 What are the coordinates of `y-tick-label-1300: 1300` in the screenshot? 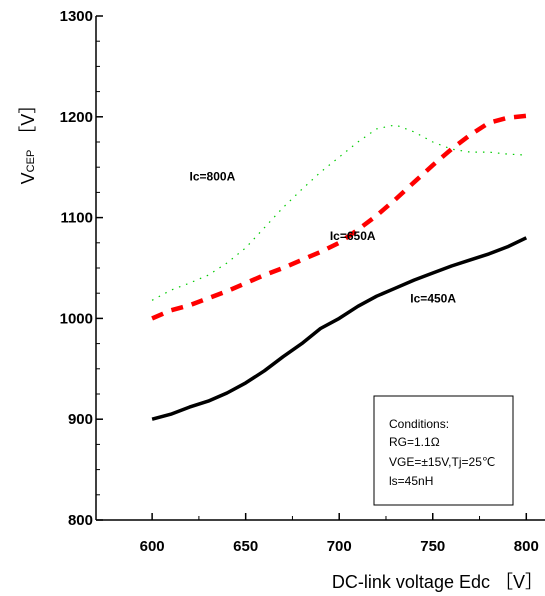 It's located at (76, 16).